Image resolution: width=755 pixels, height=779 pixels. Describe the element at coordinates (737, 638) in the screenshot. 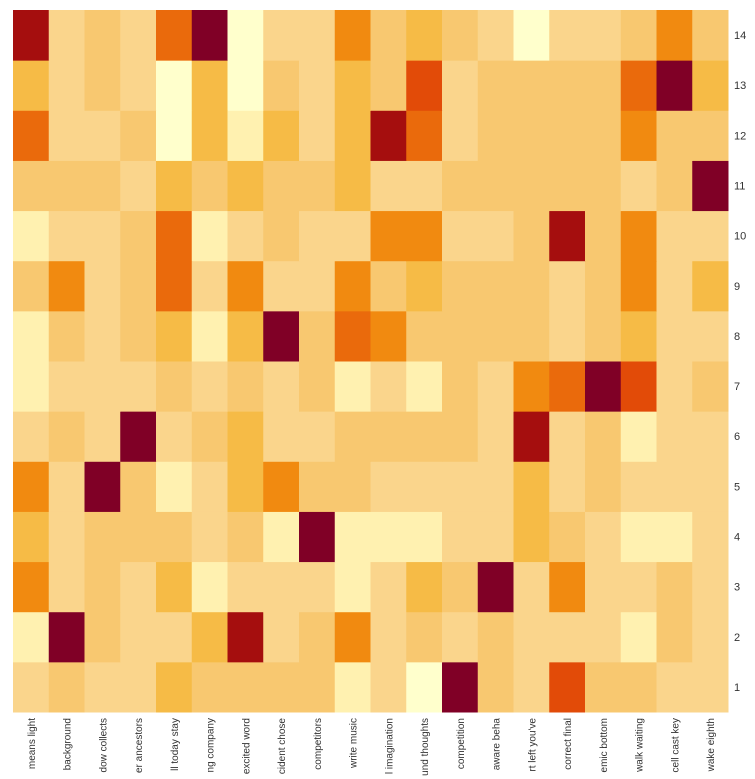

I see `y-tick-label: 2` at that location.